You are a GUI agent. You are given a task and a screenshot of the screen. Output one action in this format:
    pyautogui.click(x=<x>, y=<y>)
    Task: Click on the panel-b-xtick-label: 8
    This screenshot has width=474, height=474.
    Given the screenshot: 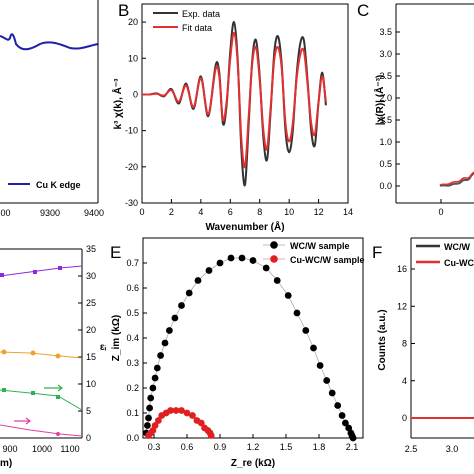 What is the action you would take?
    pyautogui.click(x=259, y=212)
    